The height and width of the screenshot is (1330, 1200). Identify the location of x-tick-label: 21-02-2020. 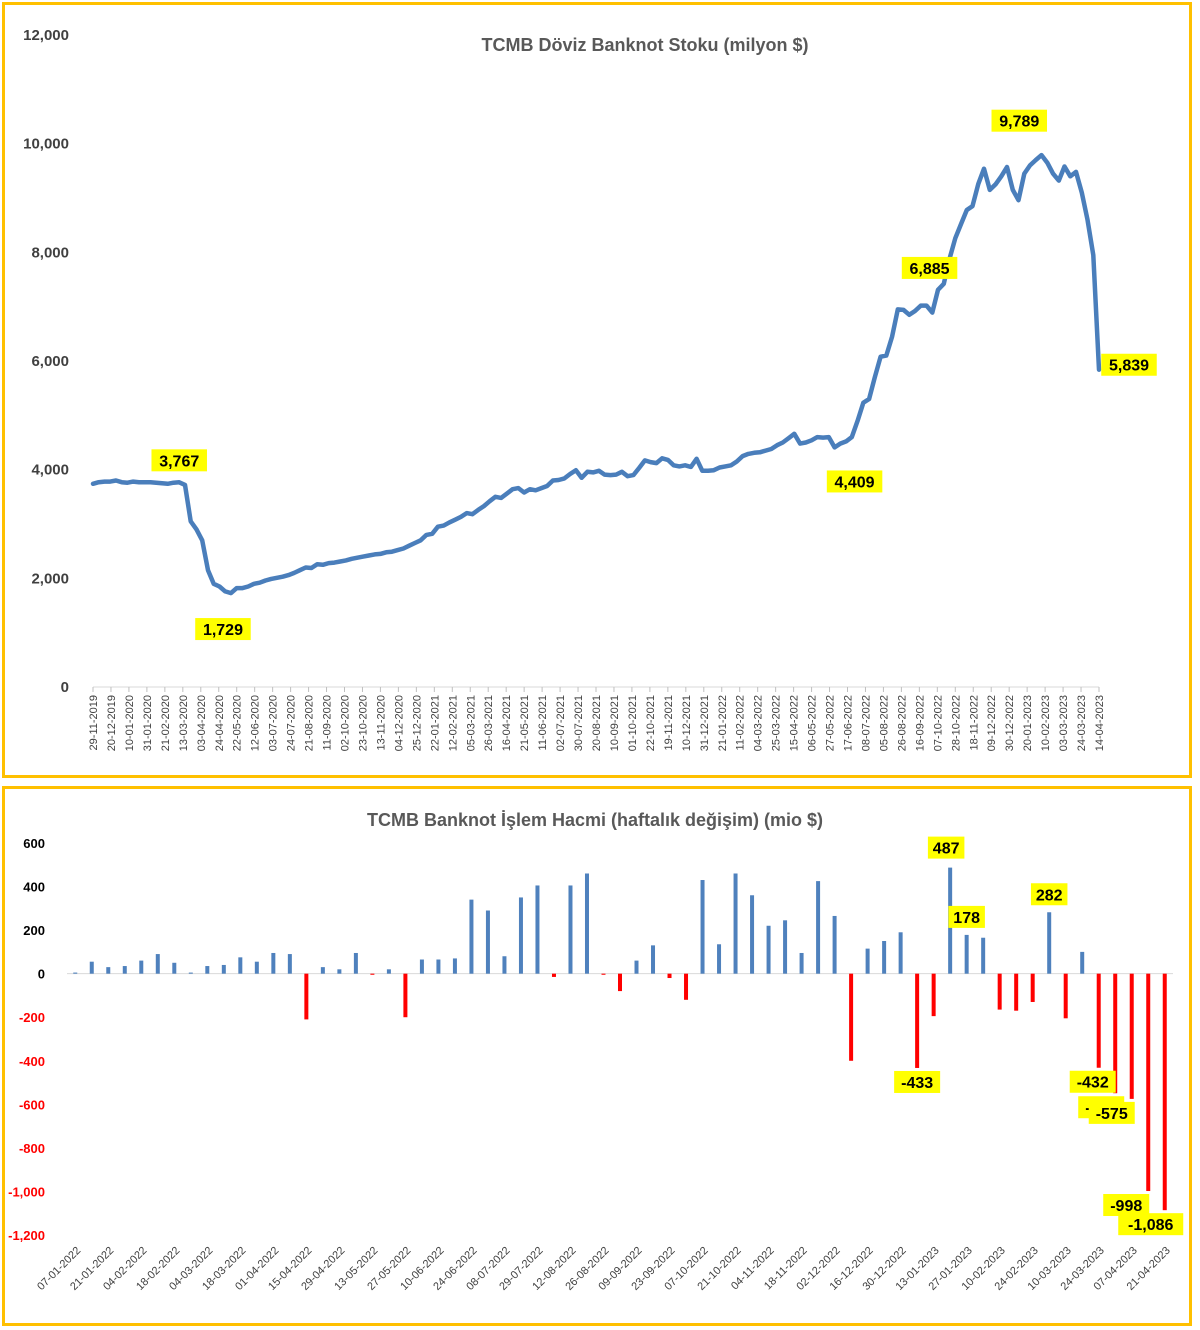
(166, 723).